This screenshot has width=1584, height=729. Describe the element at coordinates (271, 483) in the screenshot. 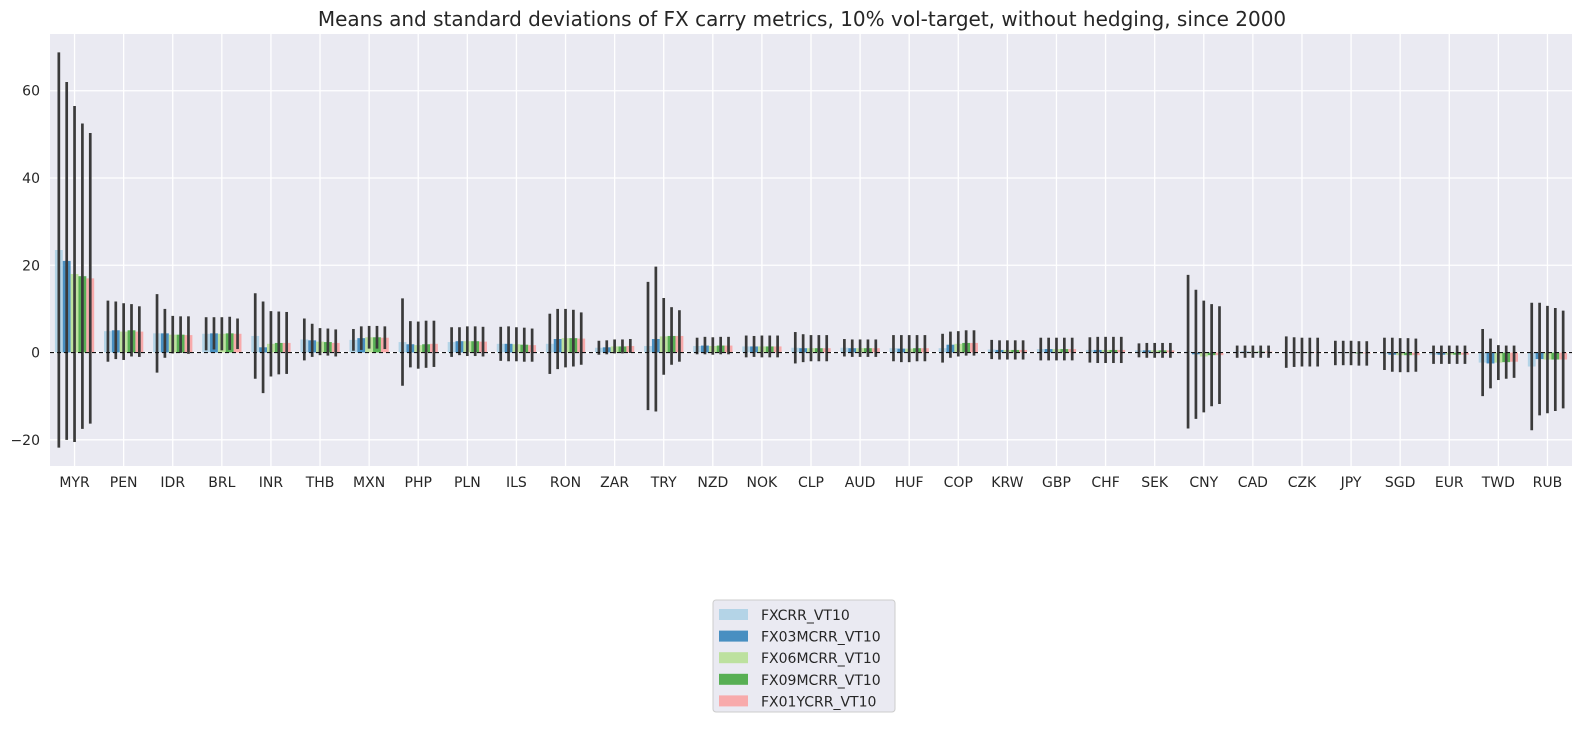

I see `x-tick-label: INR` at that location.